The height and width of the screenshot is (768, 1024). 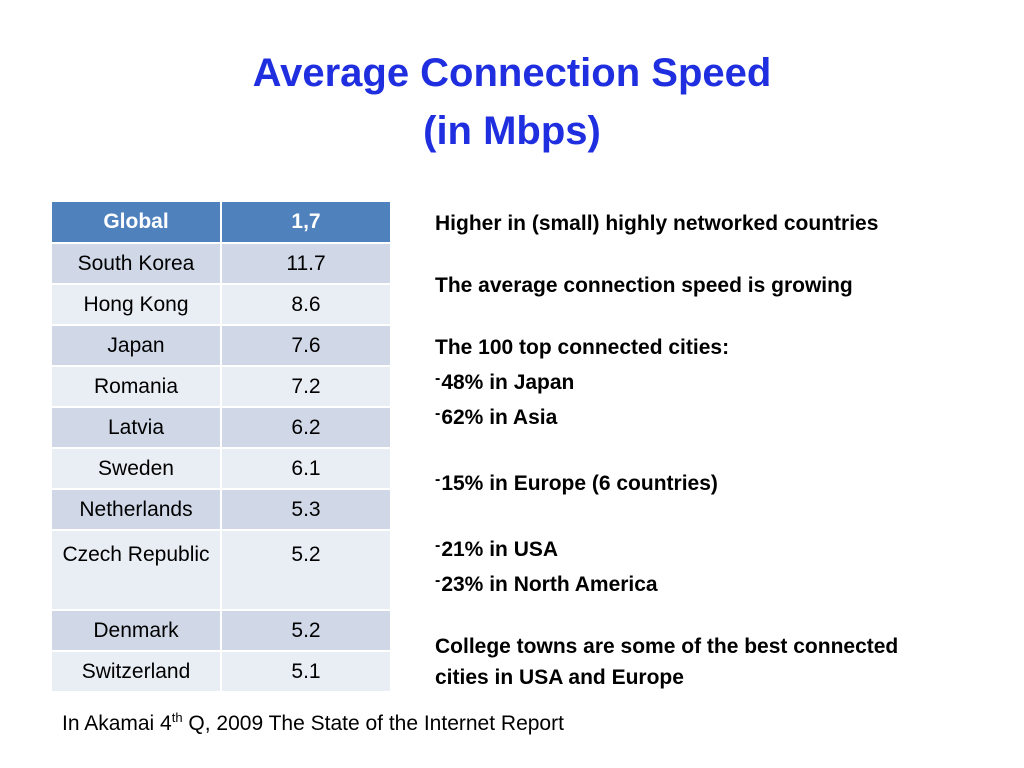 I want to click on country-cell: Switzerland, so click(x=137, y=672).